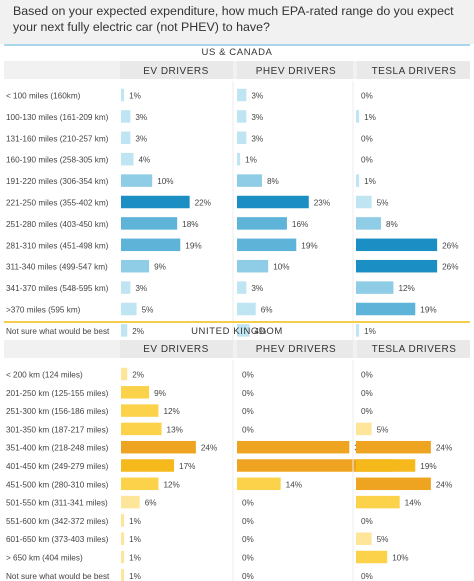 This screenshot has width=474, height=581. Describe the element at coordinates (57, 181) in the screenshot. I see `category-label: 191-220 miles (306-354 km)` at that location.